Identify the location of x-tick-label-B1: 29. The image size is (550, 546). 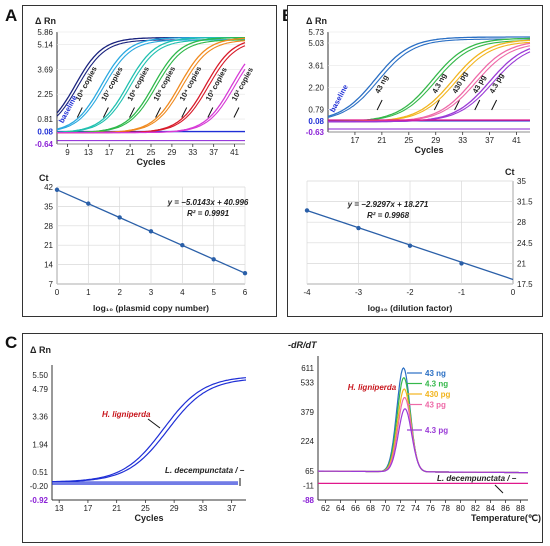
(435, 140).